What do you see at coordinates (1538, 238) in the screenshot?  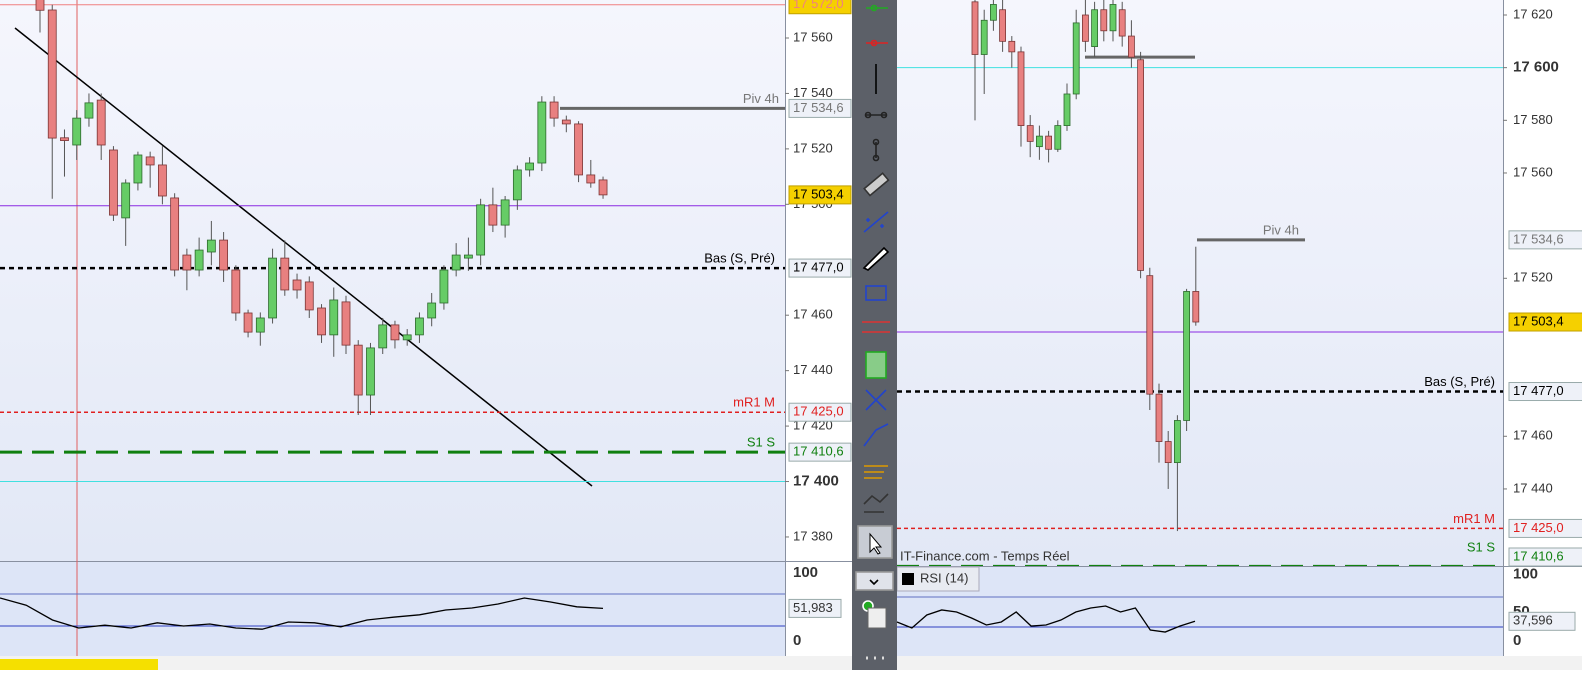 I see `level-label: 17 534,6` at bounding box center [1538, 238].